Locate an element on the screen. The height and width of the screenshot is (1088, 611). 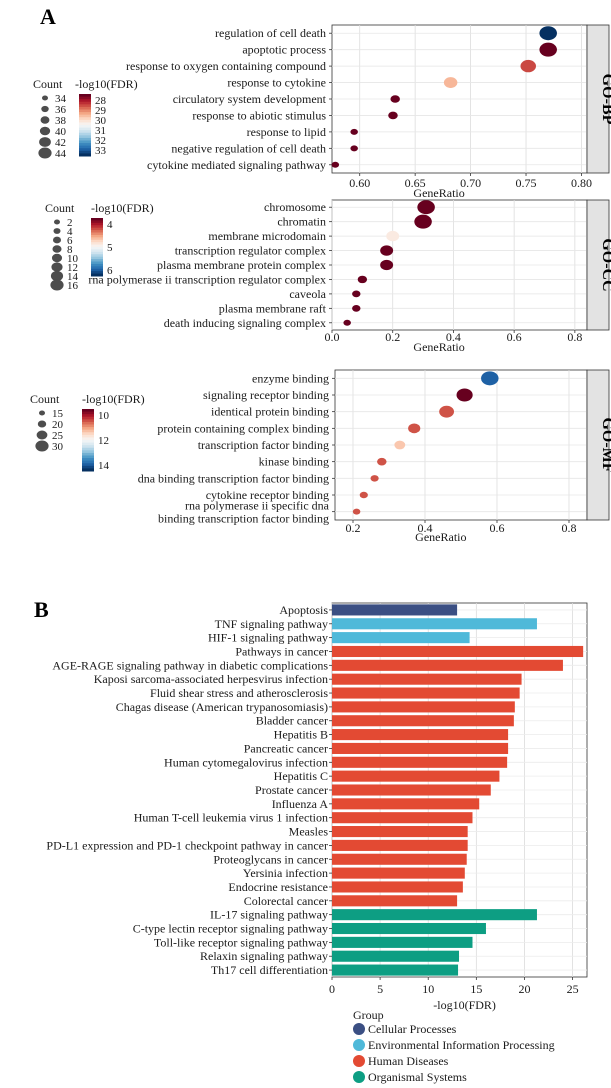
bar-category-label: Relaxin signaling pathway is located at coordinates (264, 956).